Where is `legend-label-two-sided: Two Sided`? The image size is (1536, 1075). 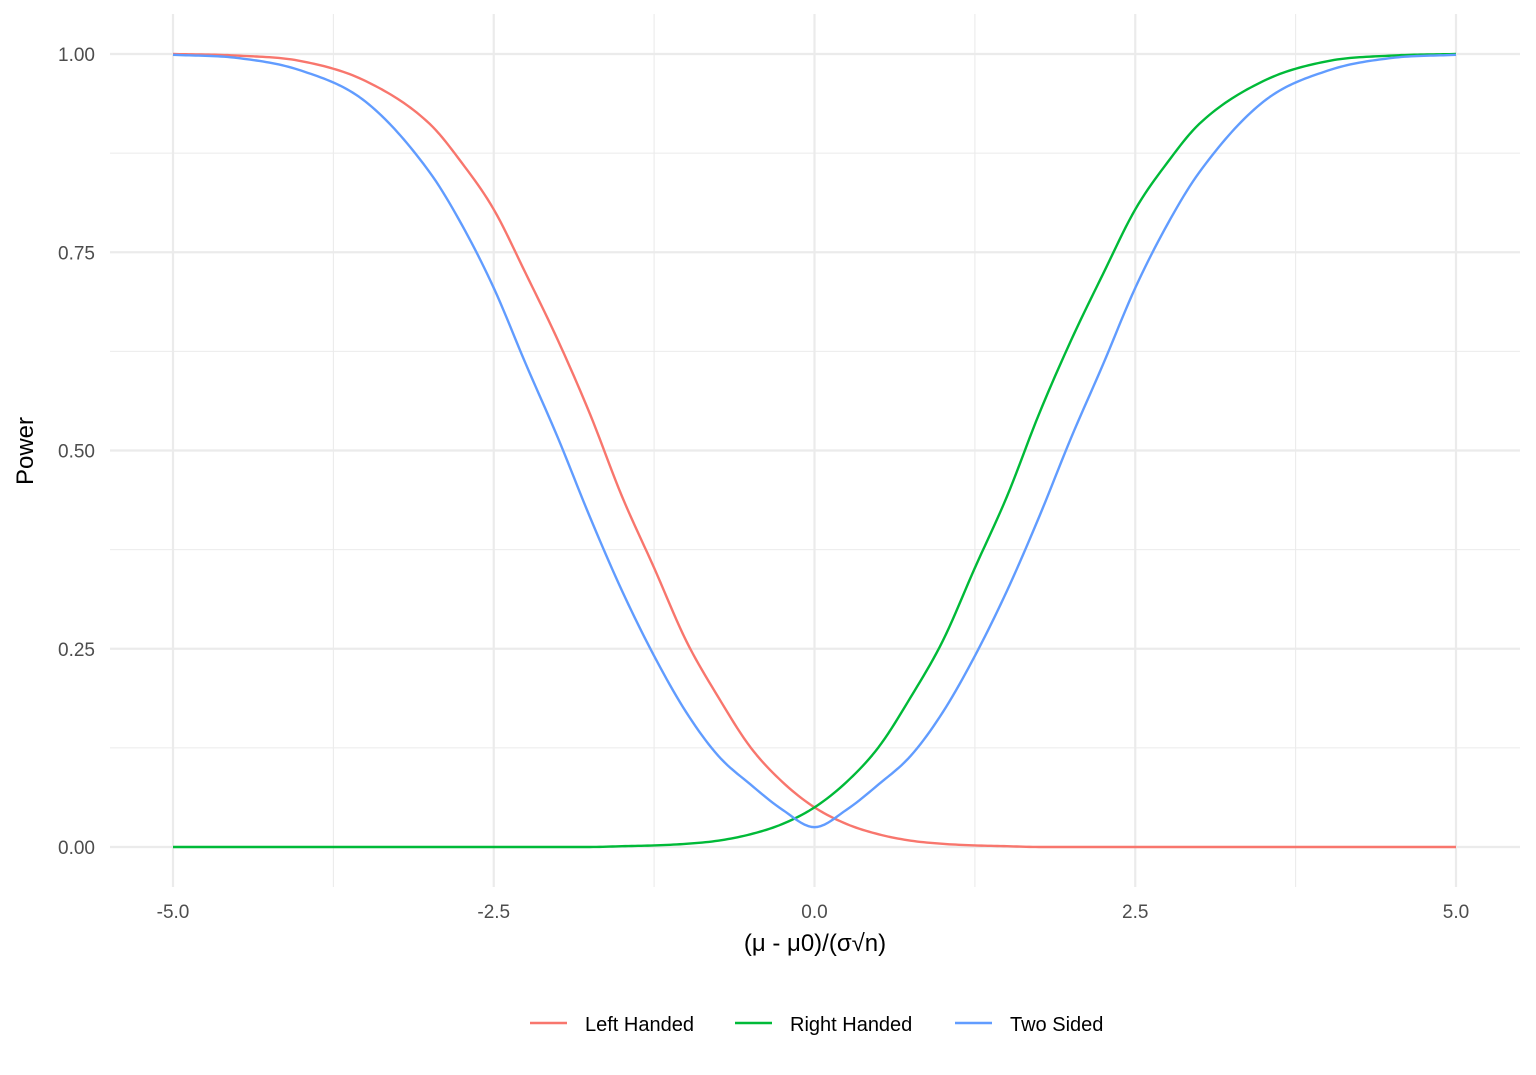
legend-label-two-sided: Two Sided is located at coordinates (1056, 1025).